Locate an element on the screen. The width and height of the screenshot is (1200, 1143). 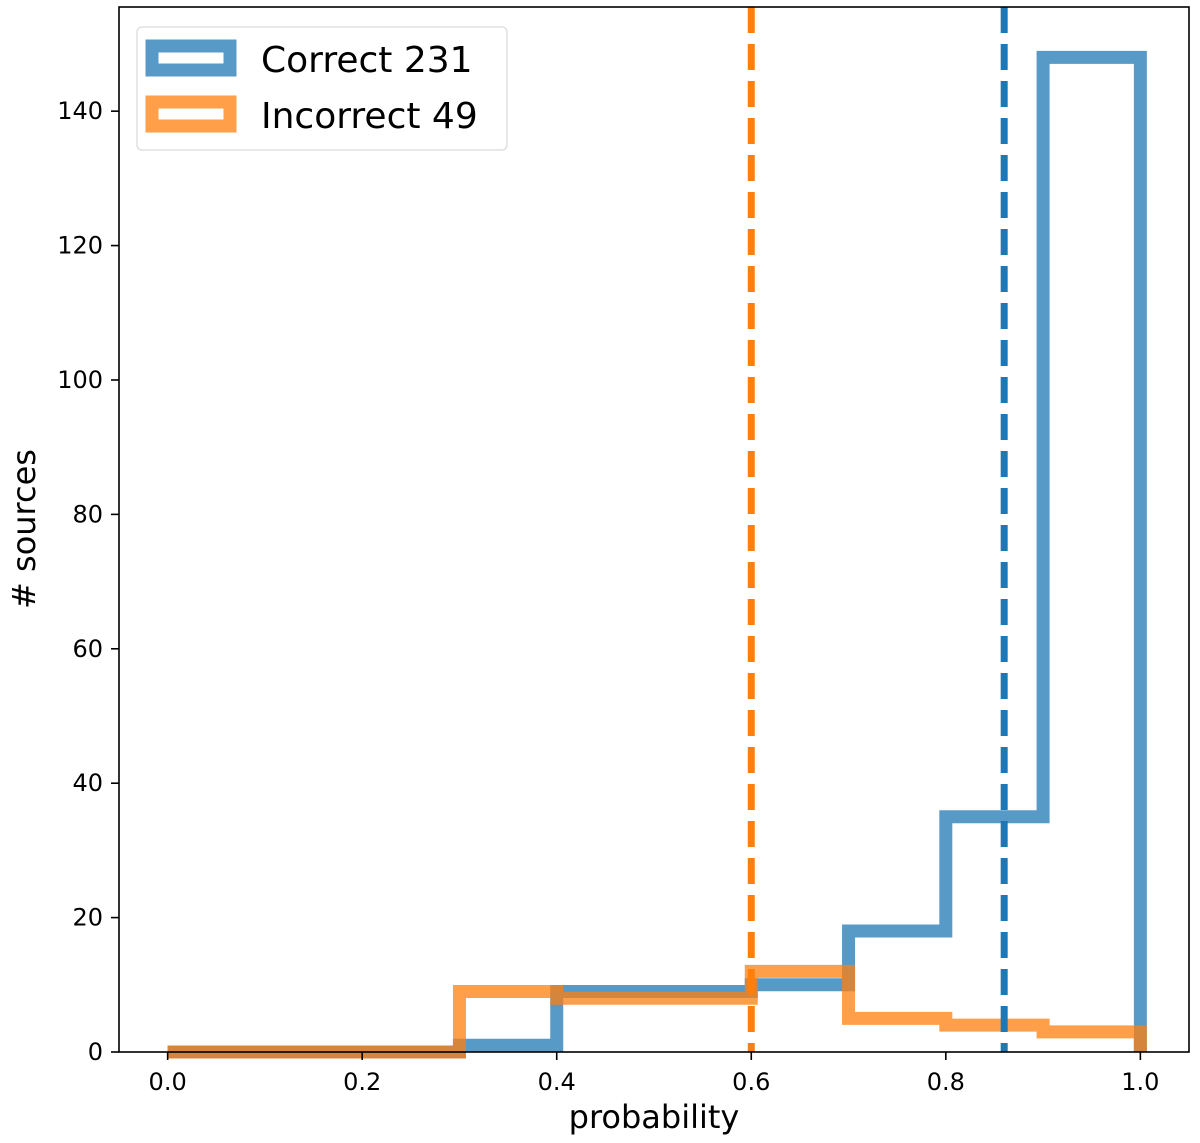
legend-swatch-incorrect is located at coordinates (191, 114).